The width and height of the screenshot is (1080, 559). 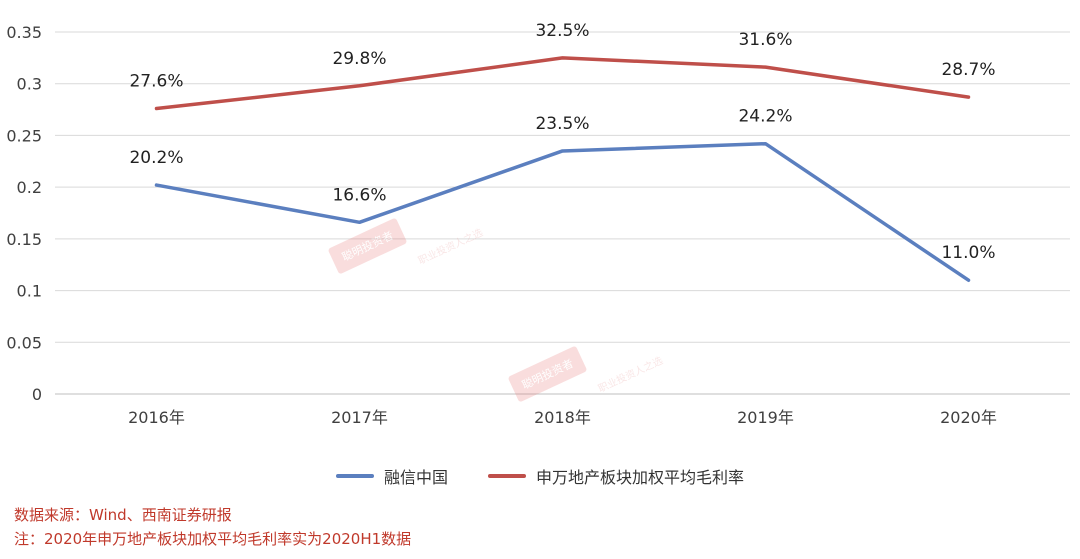 I want to click on chart-legend: 融信中国 申万地产板块加权平均毛利率, so click(x=540, y=476).